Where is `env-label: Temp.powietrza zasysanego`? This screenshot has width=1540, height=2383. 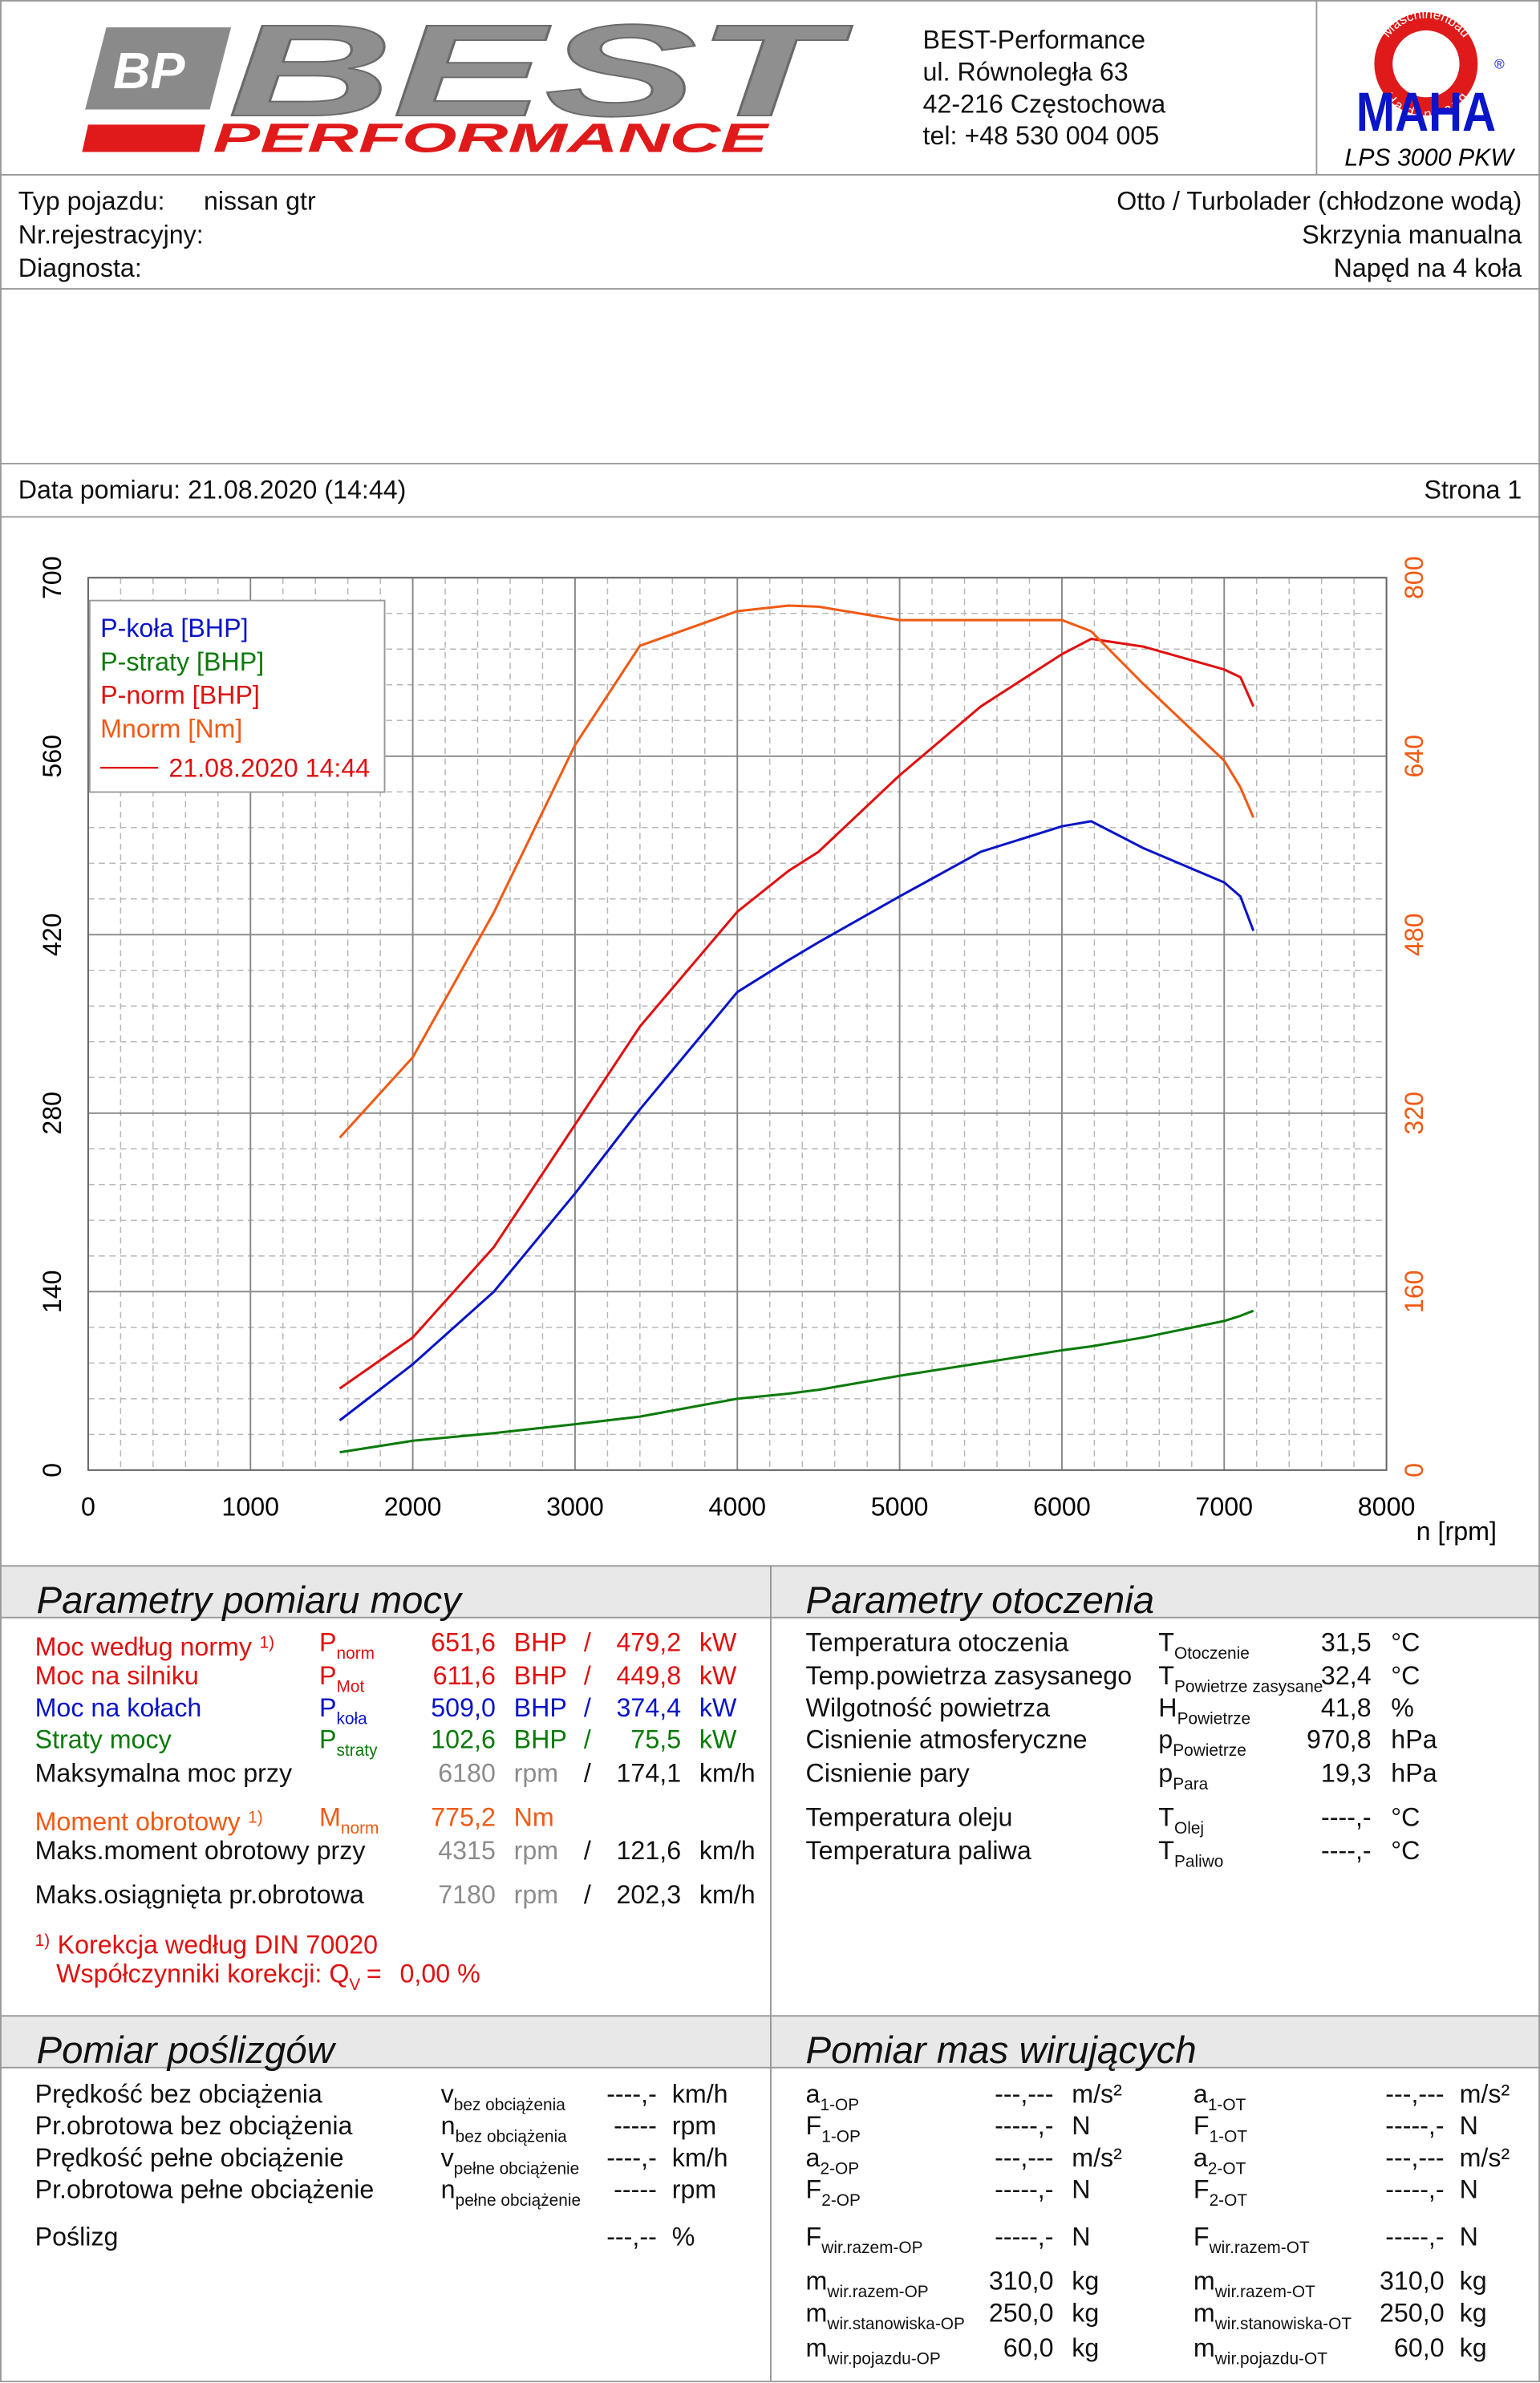 env-label: Temp.powietrza zasysanego is located at coordinates (969, 1676).